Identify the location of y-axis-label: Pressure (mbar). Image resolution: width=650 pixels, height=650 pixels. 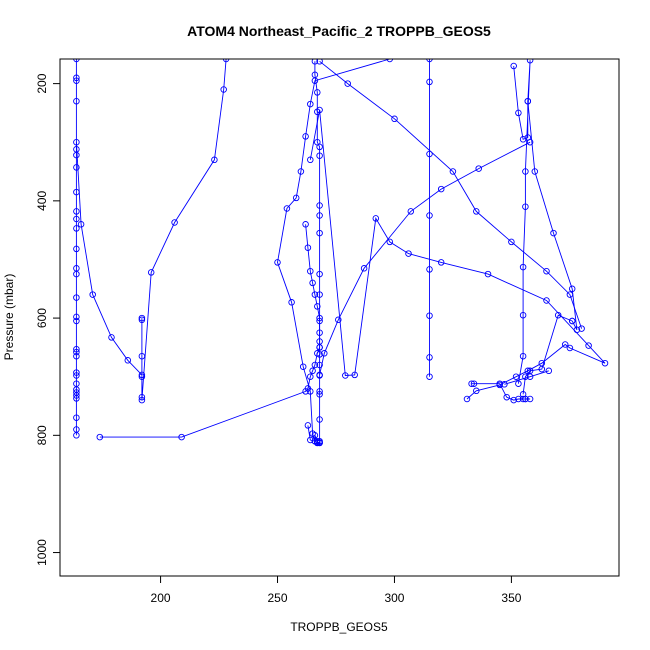
(9, 317).